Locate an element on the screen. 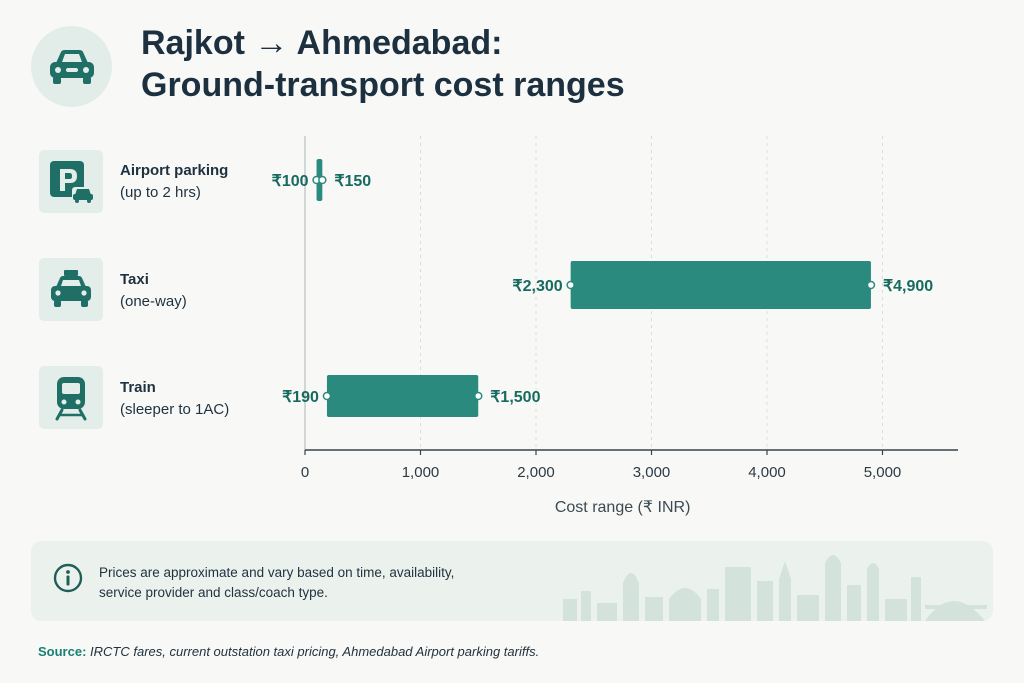  range-max-label: ₹150 is located at coordinates (352, 181).